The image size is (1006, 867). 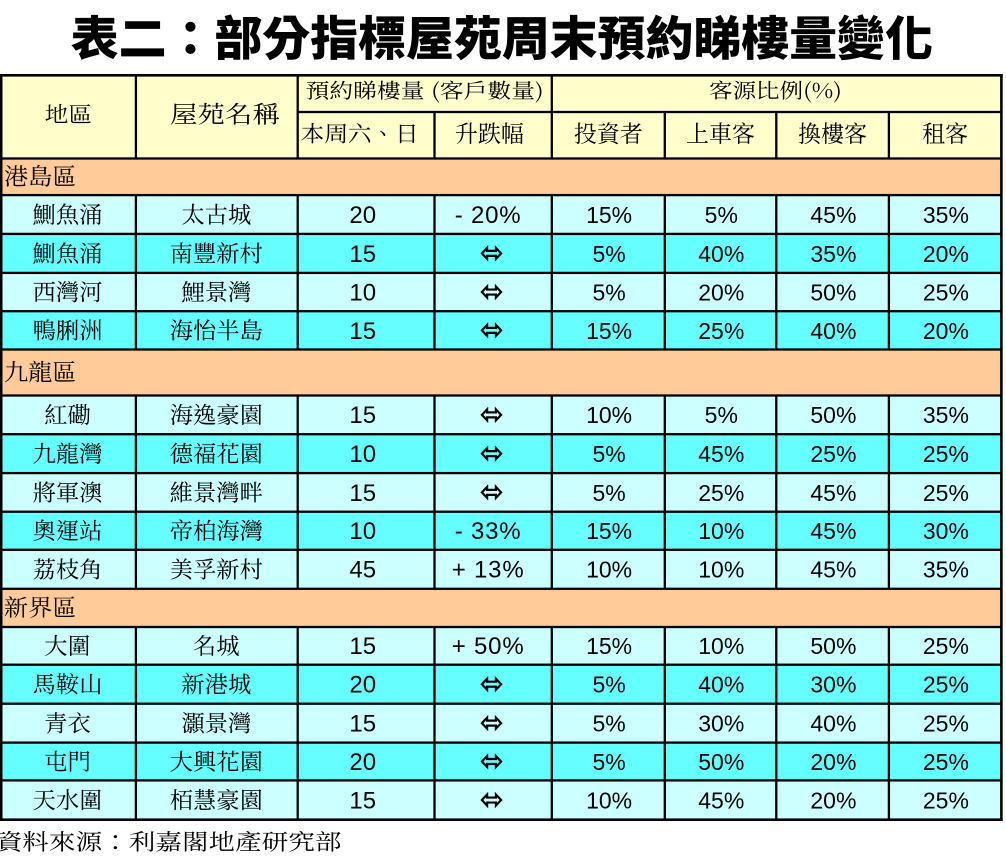 What do you see at coordinates (362, 570) in the screenshot?
I see `svg-text: 45` at bounding box center [362, 570].